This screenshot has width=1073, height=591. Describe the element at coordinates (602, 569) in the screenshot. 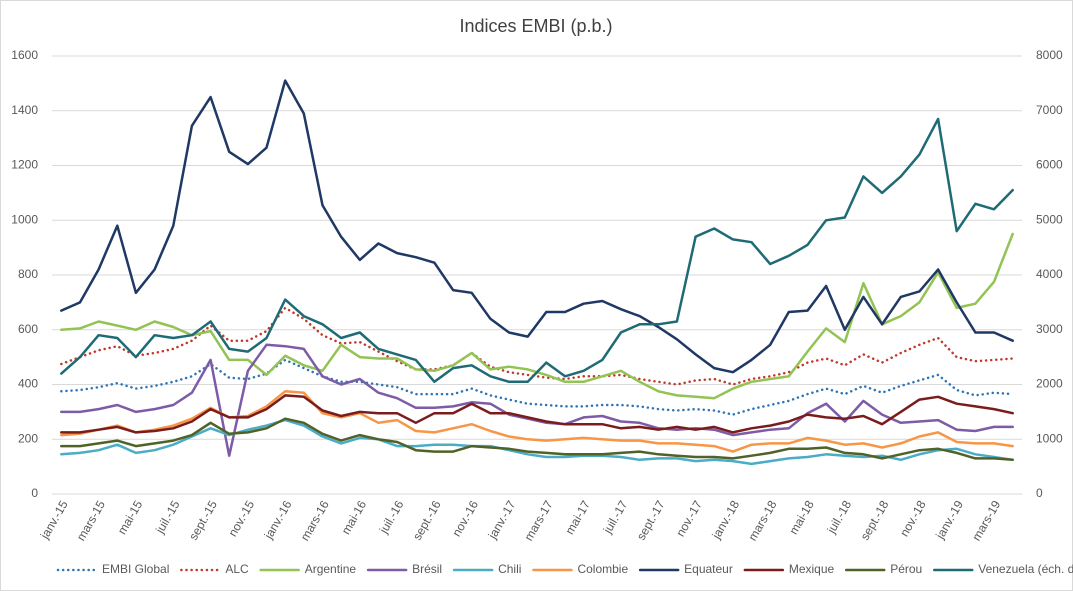

I see `legend-label: Colombie` at that location.